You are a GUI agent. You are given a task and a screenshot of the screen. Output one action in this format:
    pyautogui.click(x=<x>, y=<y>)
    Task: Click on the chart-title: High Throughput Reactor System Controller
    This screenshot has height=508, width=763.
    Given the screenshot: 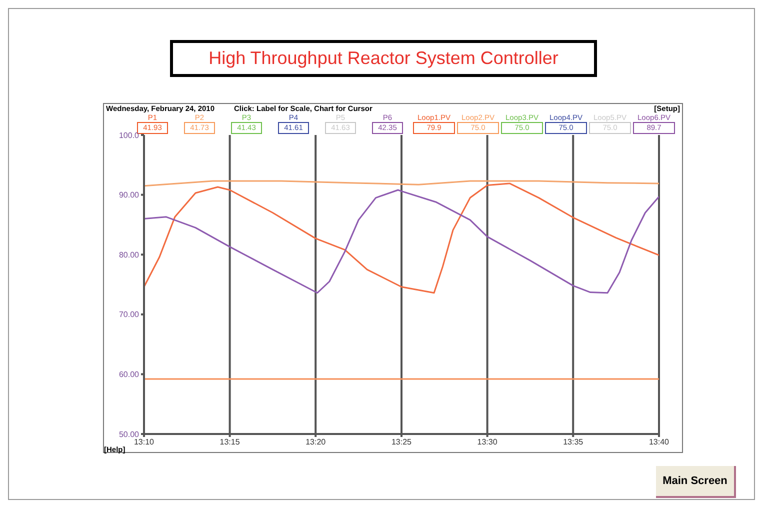 What is the action you would take?
    pyautogui.click(x=383, y=58)
    